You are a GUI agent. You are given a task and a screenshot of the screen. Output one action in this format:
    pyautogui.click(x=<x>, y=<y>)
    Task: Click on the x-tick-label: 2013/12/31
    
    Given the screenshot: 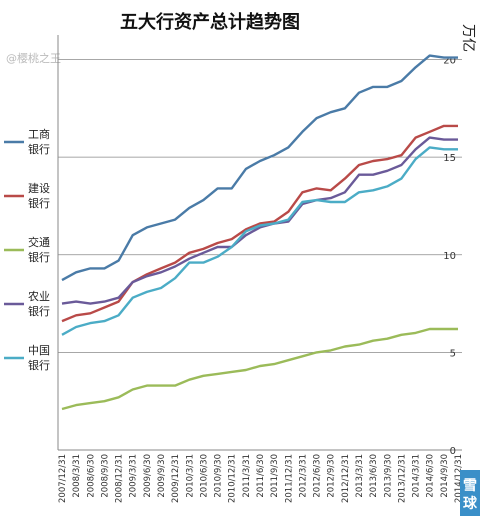 What is the action you would take?
    pyautogui.click(x=402, y=478)
    